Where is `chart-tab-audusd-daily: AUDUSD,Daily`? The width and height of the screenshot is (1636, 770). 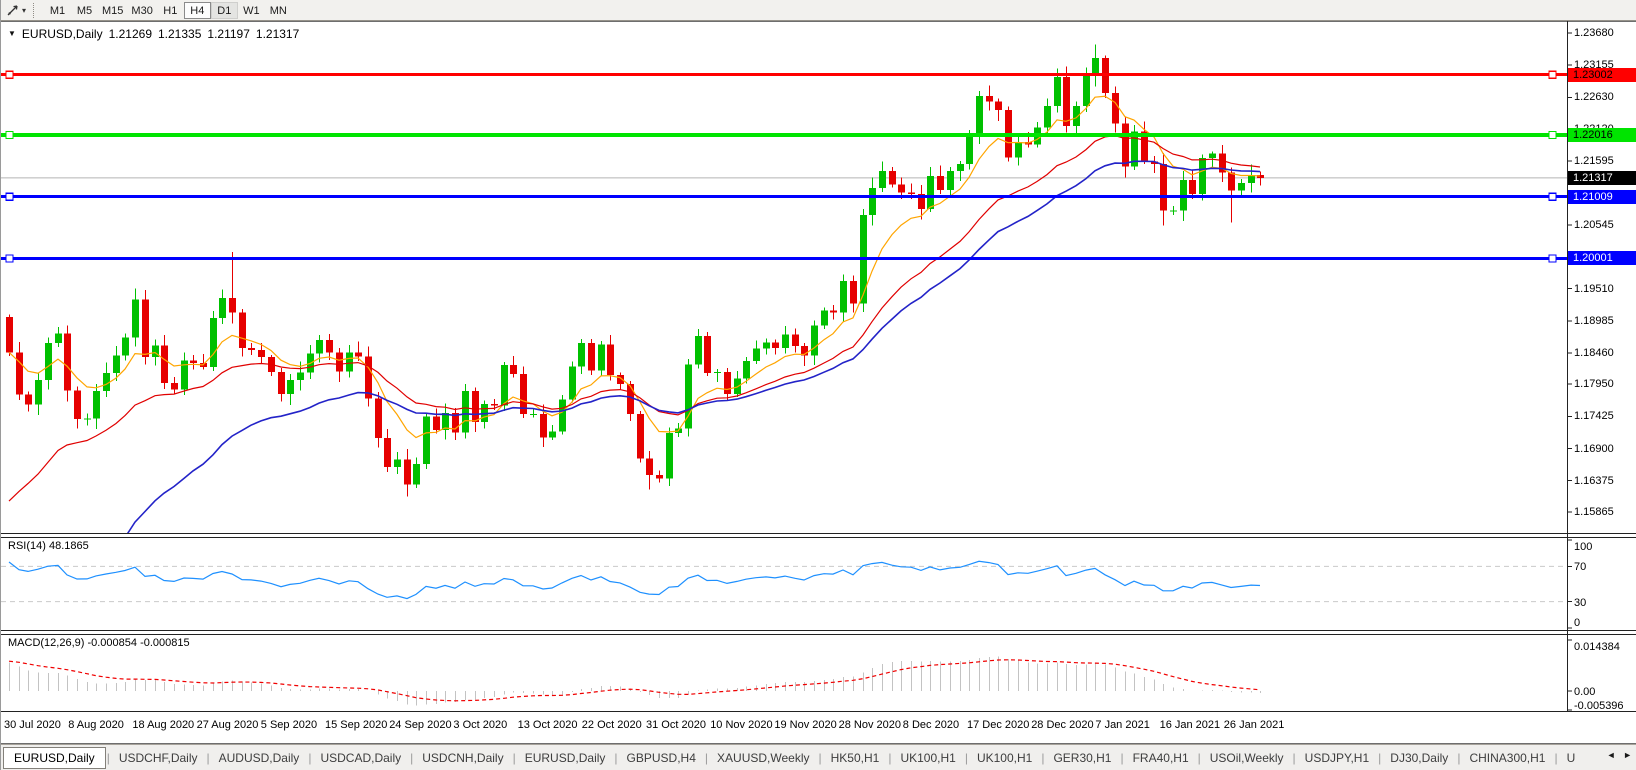 chart-tab-audusd-daily: AUDUSD,Daily is located at coordinates (259, 757).